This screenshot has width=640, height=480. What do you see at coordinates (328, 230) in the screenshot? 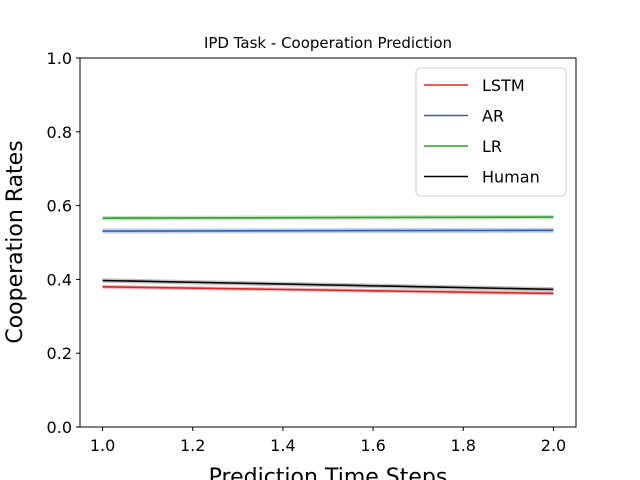
I see `series-line-ar` at bounding box center [328, 230].